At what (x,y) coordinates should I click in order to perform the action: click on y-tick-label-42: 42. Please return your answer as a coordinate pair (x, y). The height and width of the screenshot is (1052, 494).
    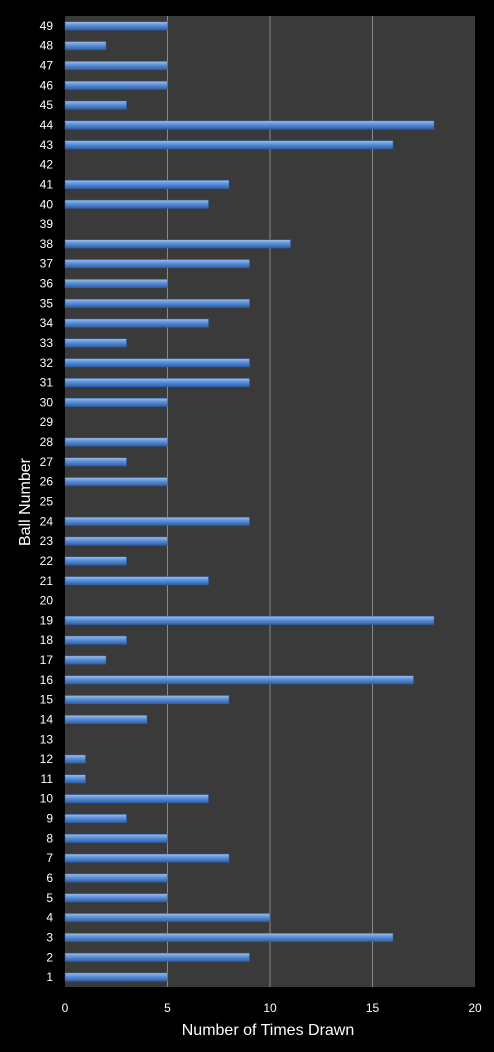
    Looking at the image, I should click on (47, 165).